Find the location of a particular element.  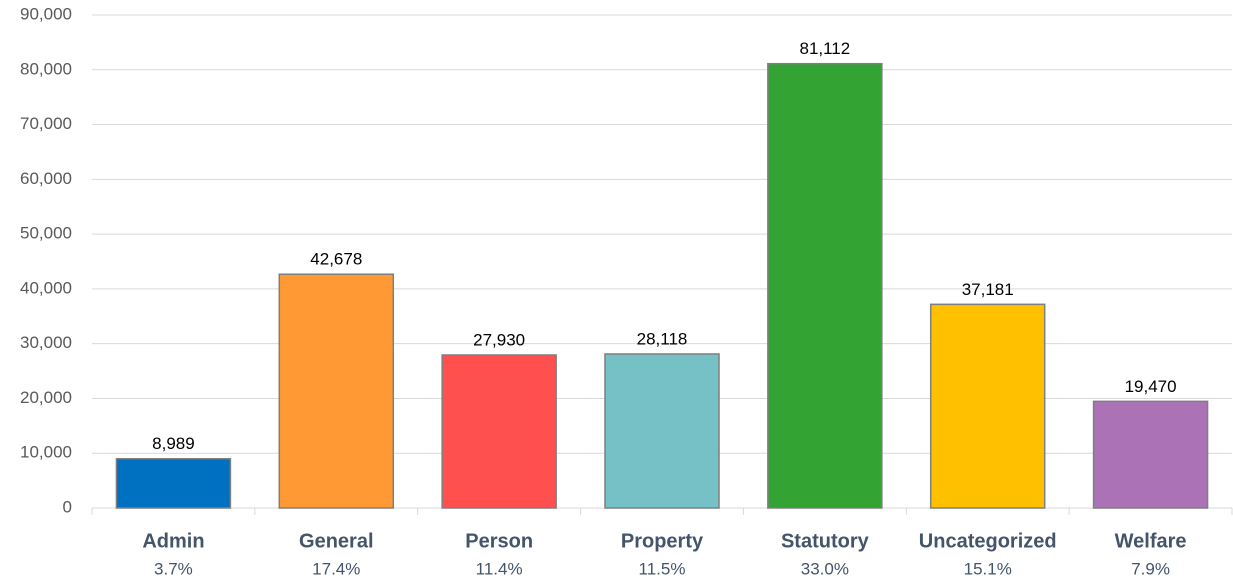

y-tick-label: 30,000 is located at coordinates (46, 342).